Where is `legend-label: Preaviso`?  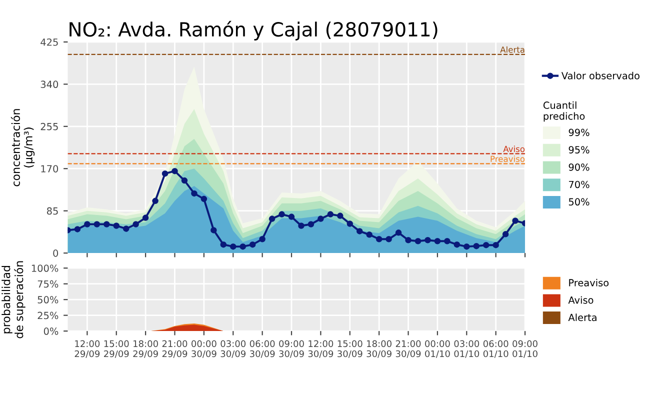 legend-label: Preaviso is located at coordinates (589, 282).